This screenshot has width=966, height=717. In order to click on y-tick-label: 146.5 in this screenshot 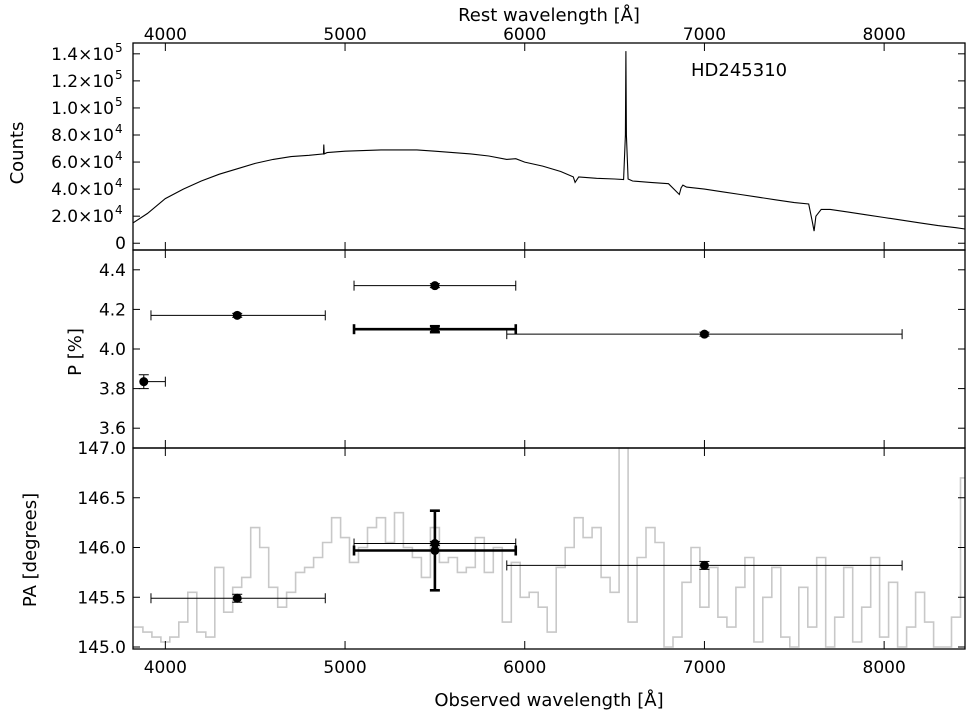, I will do `click(101, 499)`.